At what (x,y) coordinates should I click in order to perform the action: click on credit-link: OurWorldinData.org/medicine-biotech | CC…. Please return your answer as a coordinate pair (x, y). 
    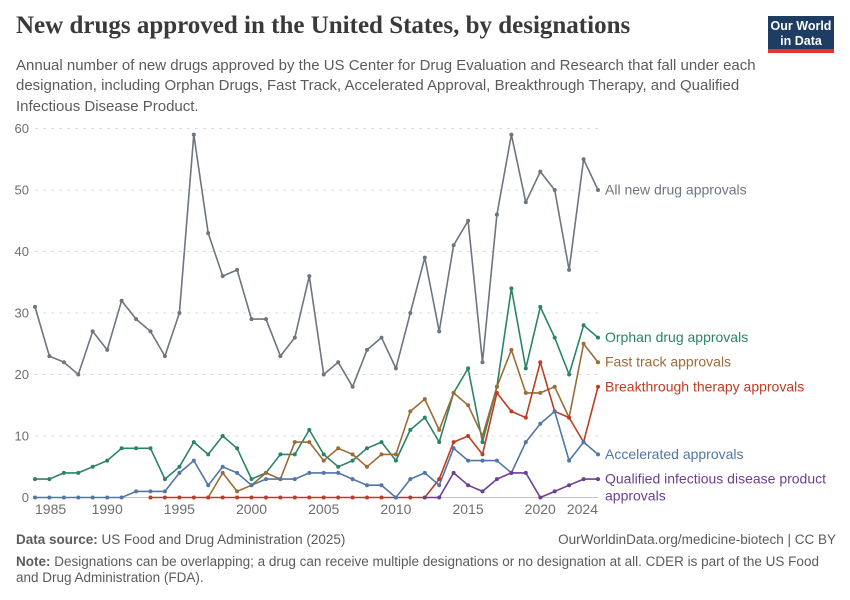
    Looking at the image, I should click on (697, 539).